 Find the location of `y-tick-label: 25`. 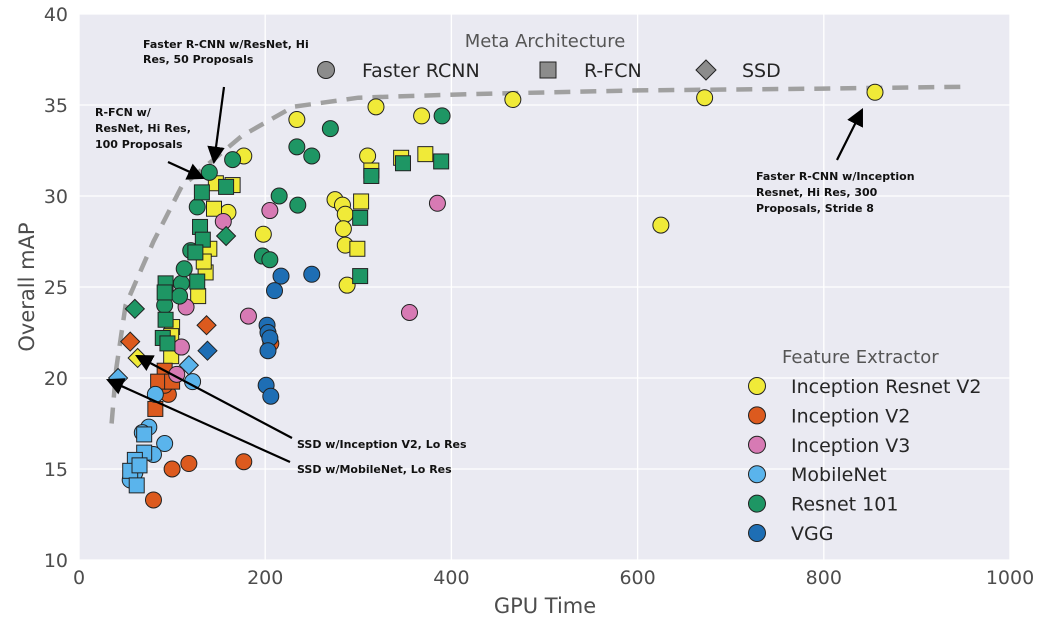

y-tick-label: 25 is located at coordinates (56, 288).